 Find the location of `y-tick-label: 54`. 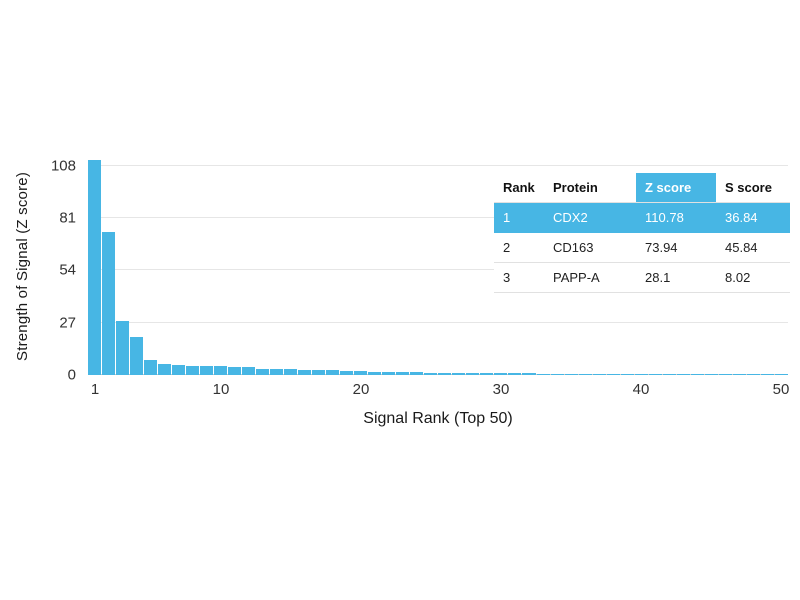

y-tick-label: 54 is located at coordinates (67, 270).